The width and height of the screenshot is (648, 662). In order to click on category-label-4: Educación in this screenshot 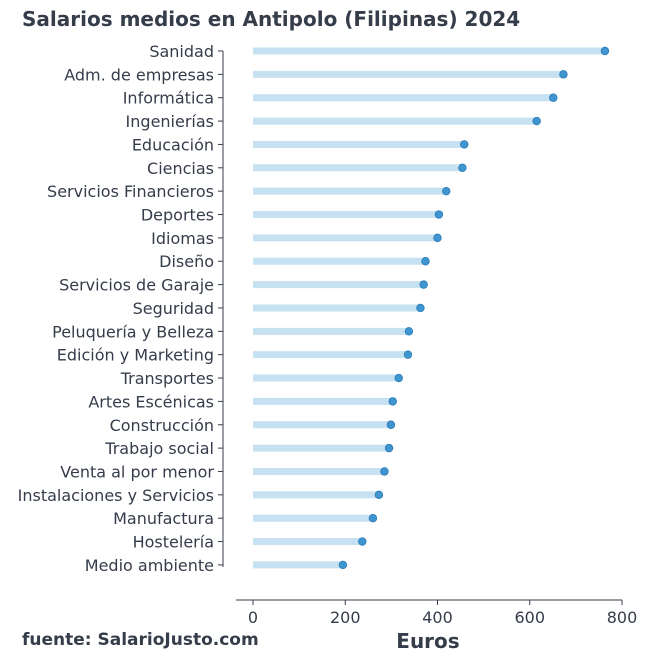, I will do `click(173, 144)`.